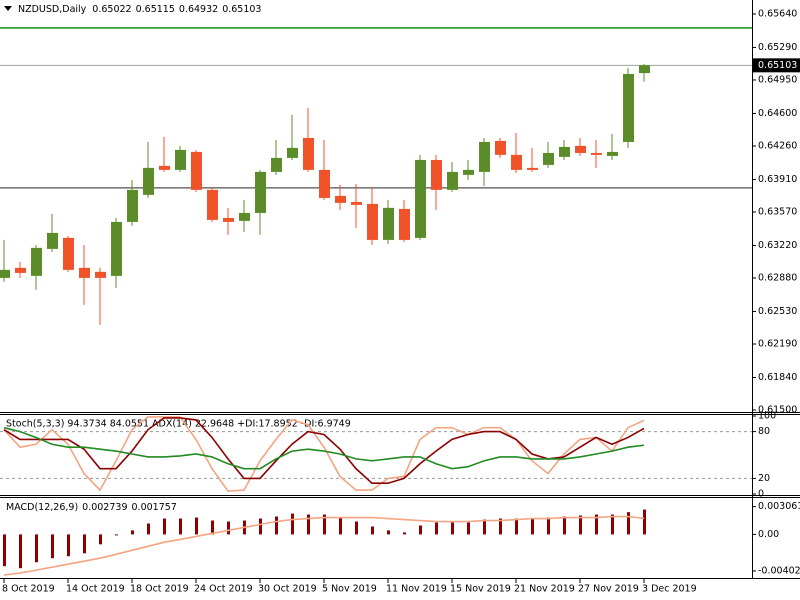 The image size is (800, 600). Describe the element at coordinates (777, 79) in the screenshot. I see `y-tick-label: 0.64950` at that location.